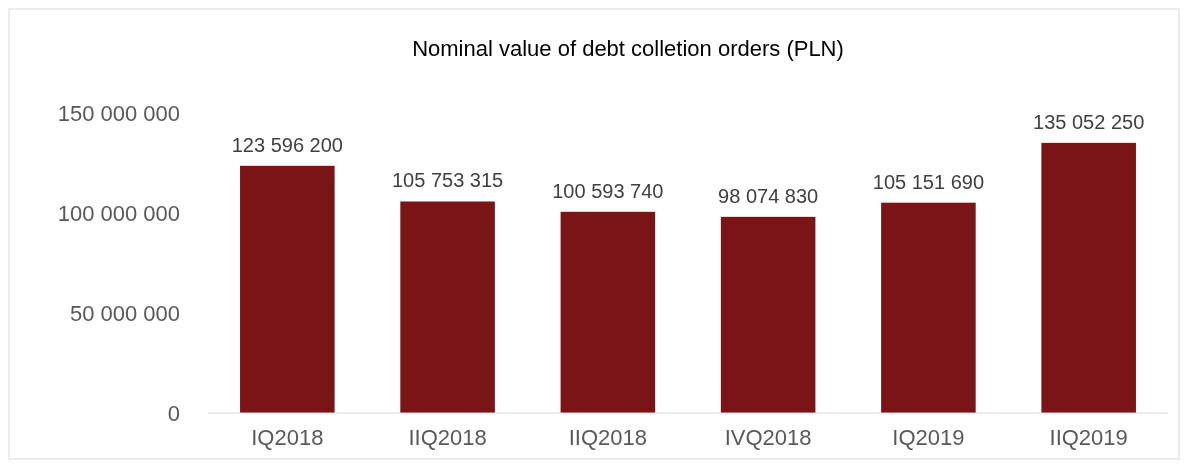 This screenshot has width=1186, height=466. What do you see at coordinates (1088, 437) in the screenshot?
I see `x-tick-label: IIQ2019` at bounding box center [1088, 437].